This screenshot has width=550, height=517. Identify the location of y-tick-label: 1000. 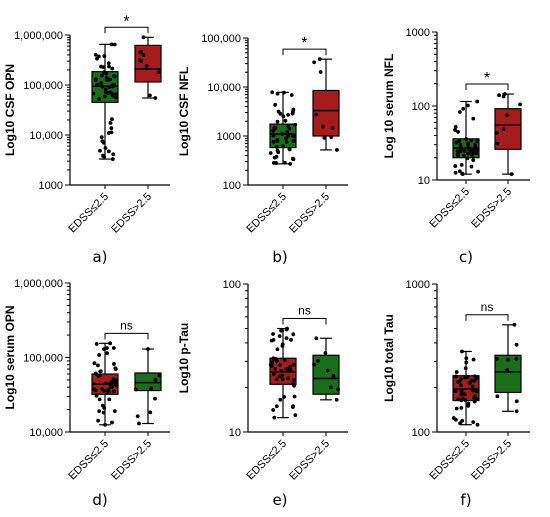
(51, 186).